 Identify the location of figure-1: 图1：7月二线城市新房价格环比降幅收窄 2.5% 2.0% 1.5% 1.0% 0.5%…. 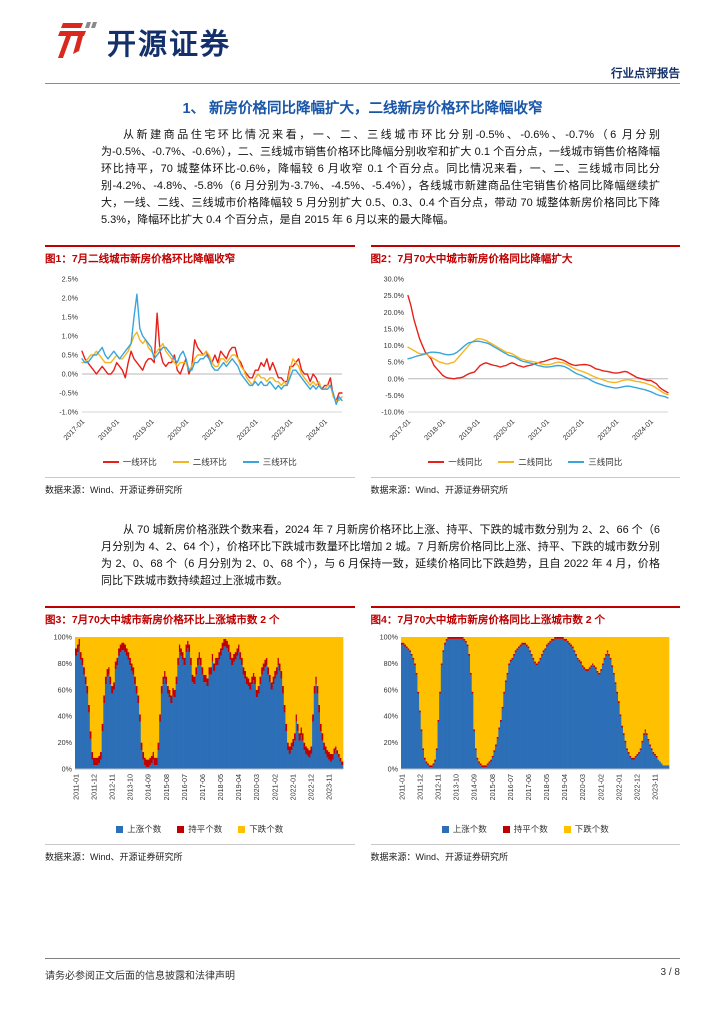
(200, 370).